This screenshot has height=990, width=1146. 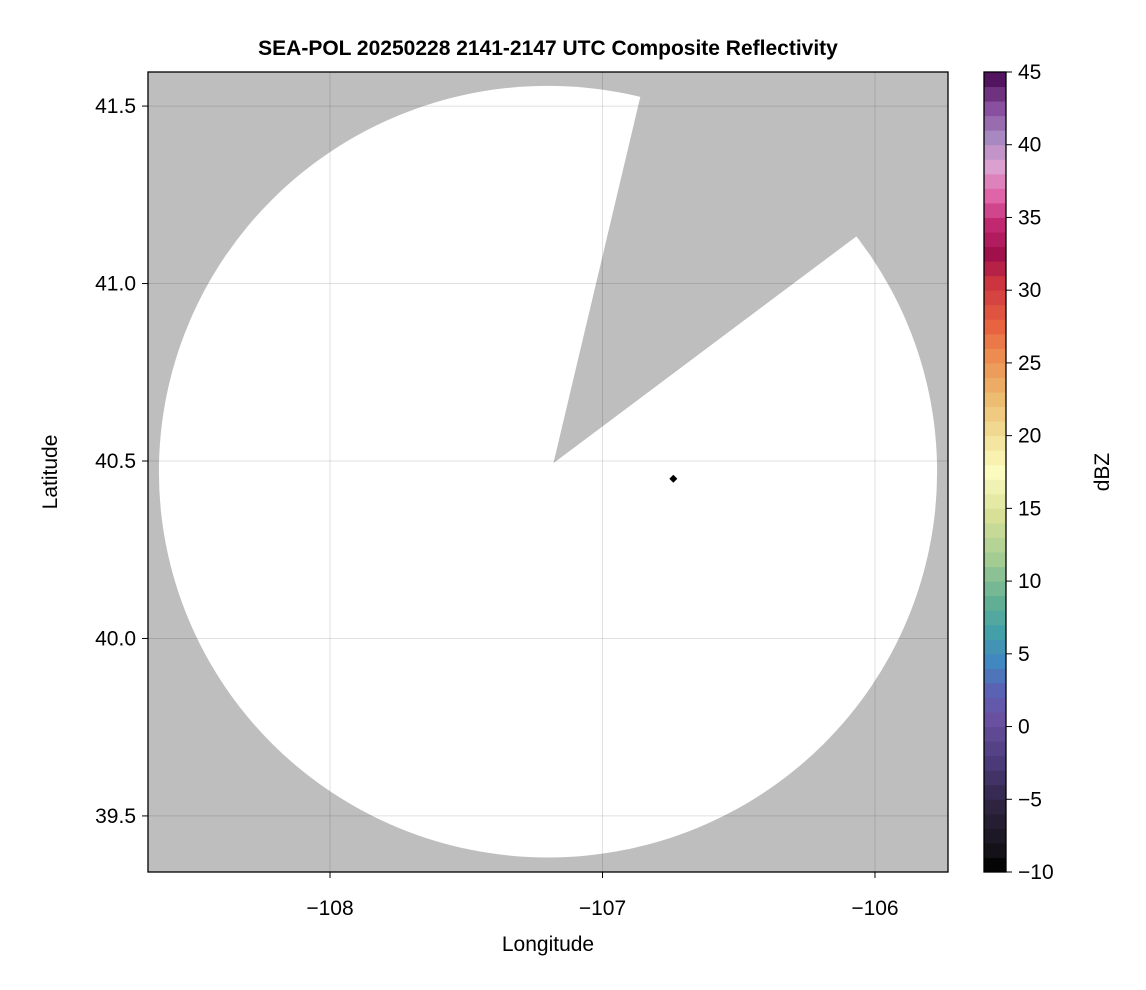 What do you see at coordinates (602, 896) in the screenshot?
I see `x-ticks: −108 −107 −106` at bounding box center [602, 896].